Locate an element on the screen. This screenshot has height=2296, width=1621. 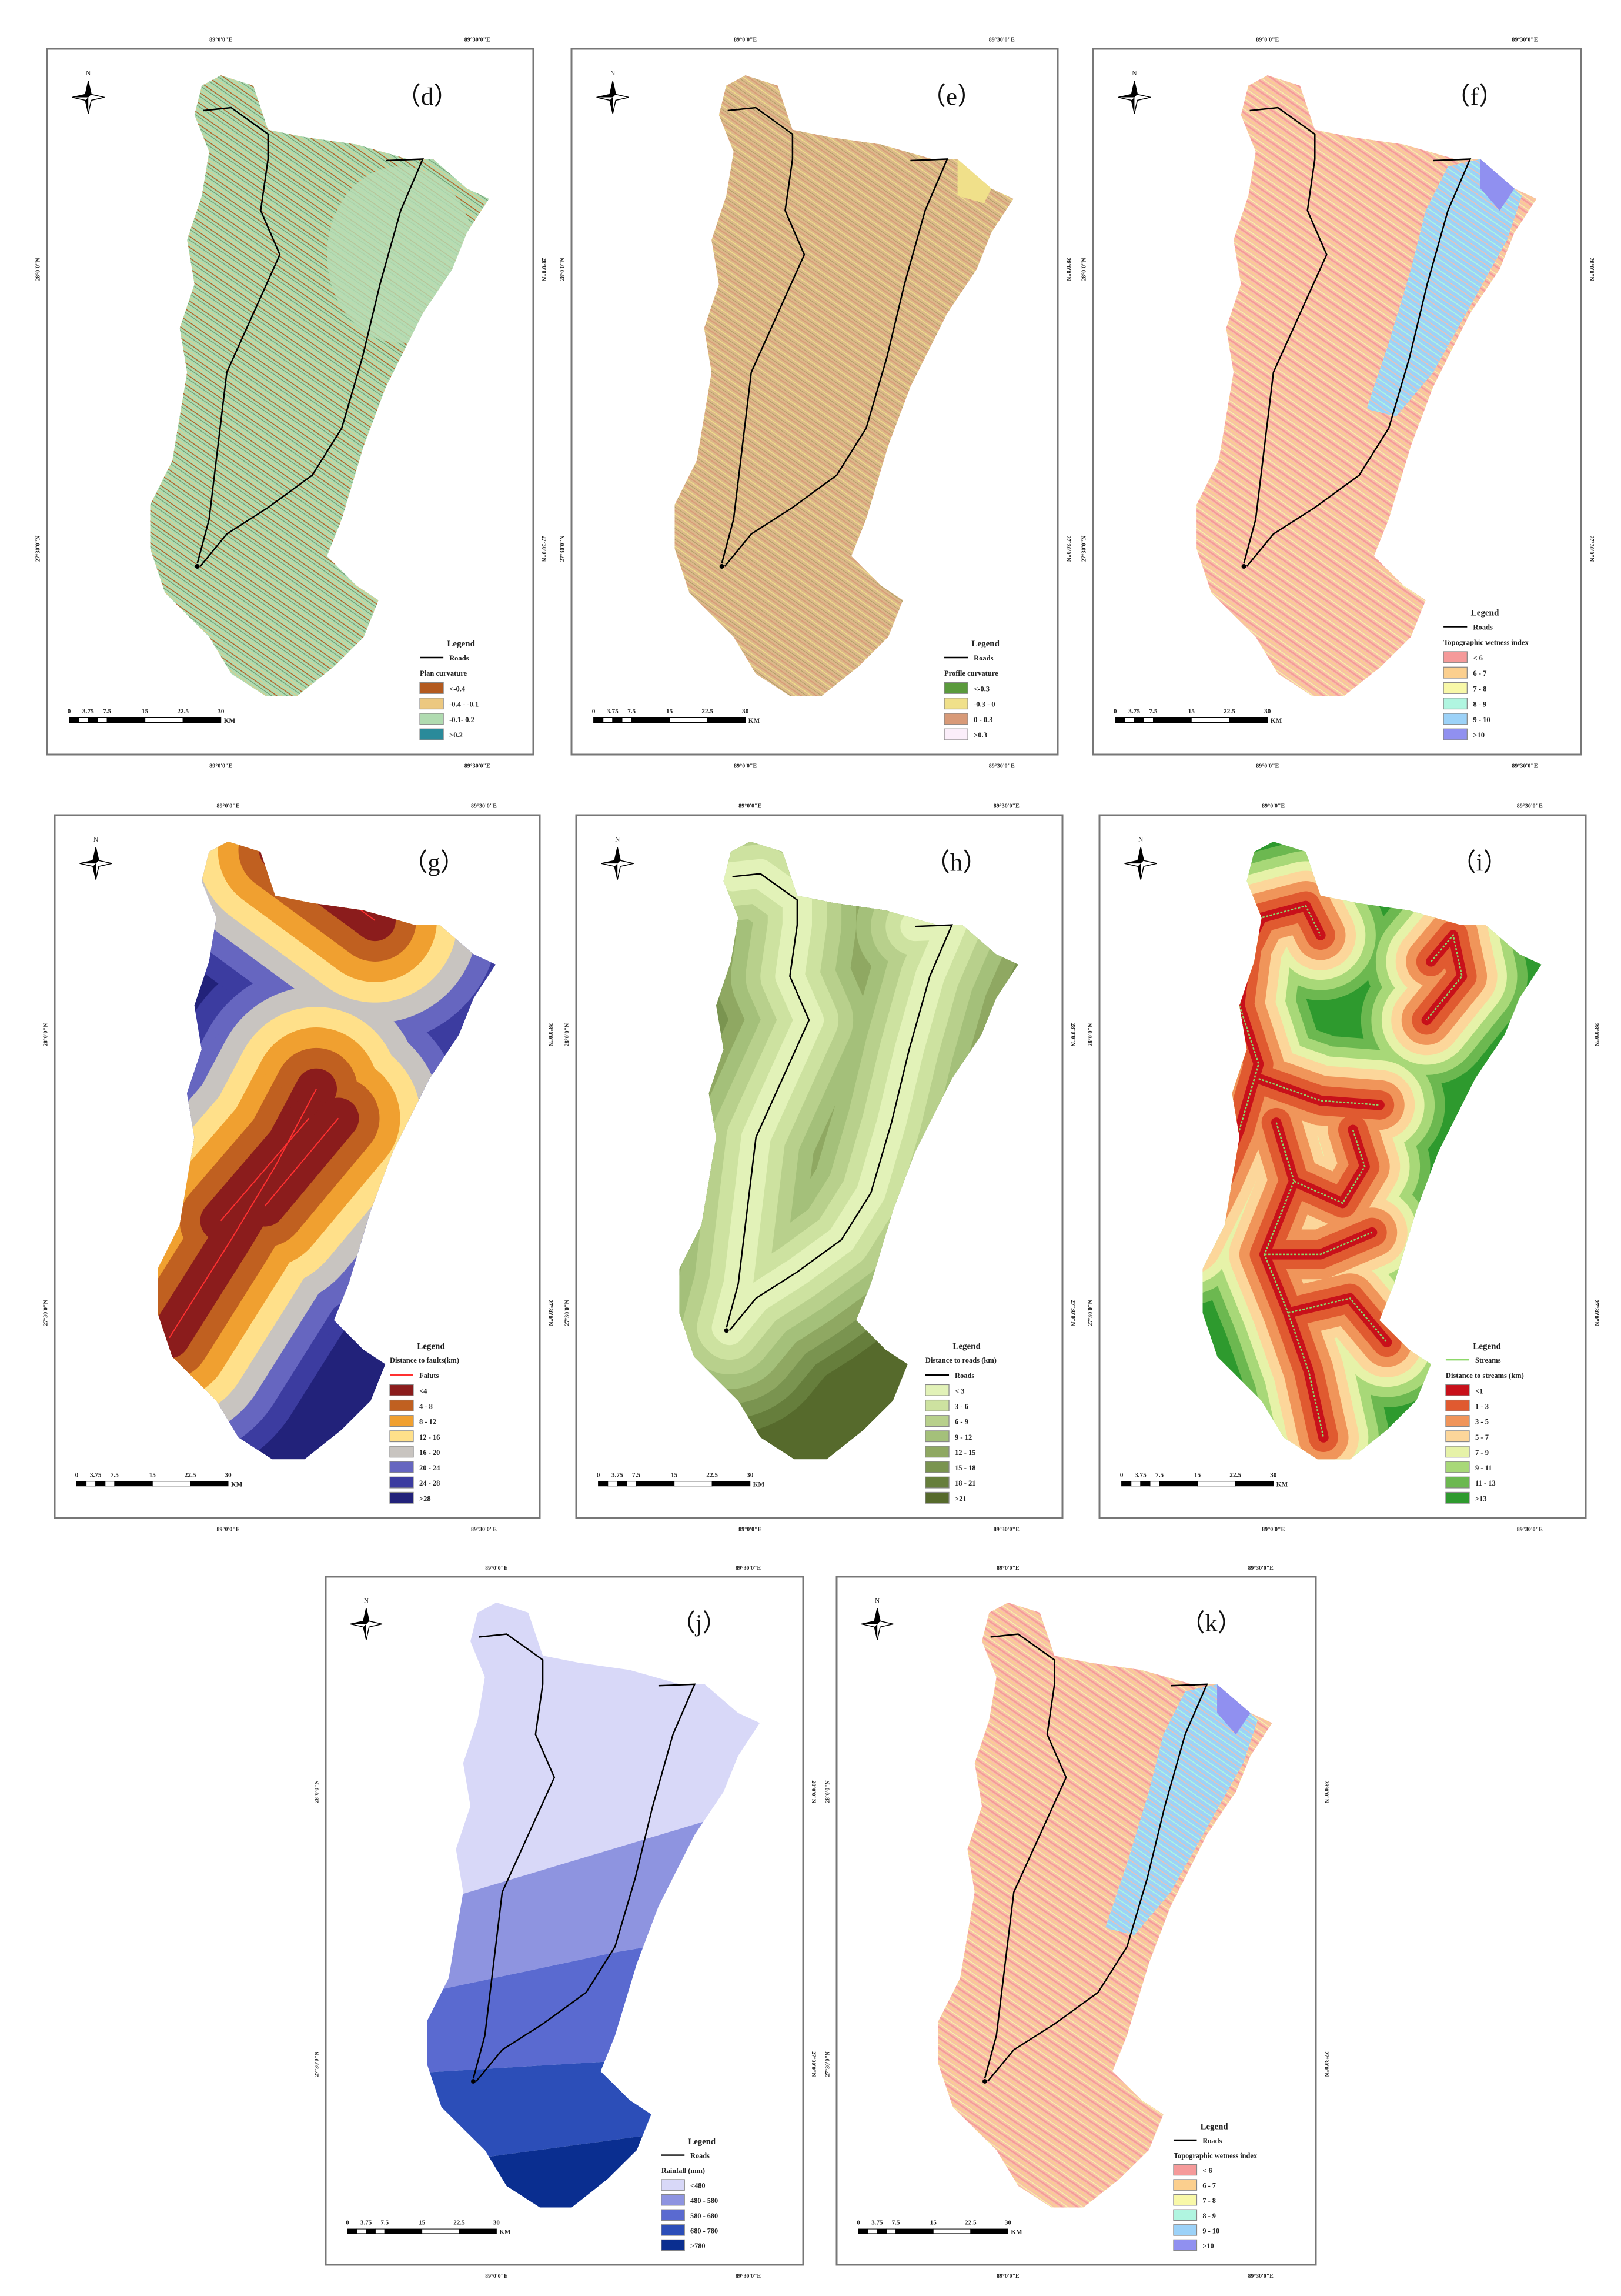
scale-tick-label: 0 is located at coordinates (77, 1475).